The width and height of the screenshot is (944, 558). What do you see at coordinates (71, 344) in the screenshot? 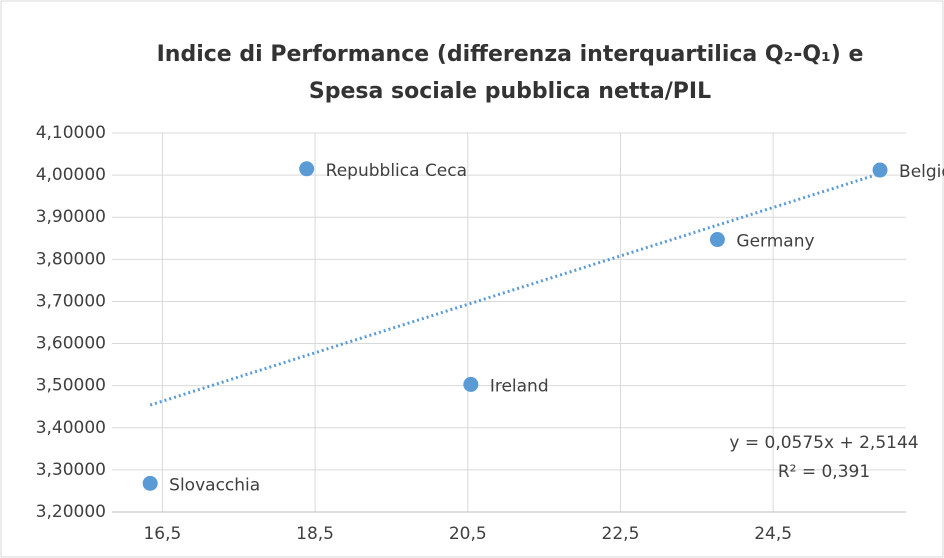
I see `y-tick-label: 3,60000` at bounding box center [71, 344].